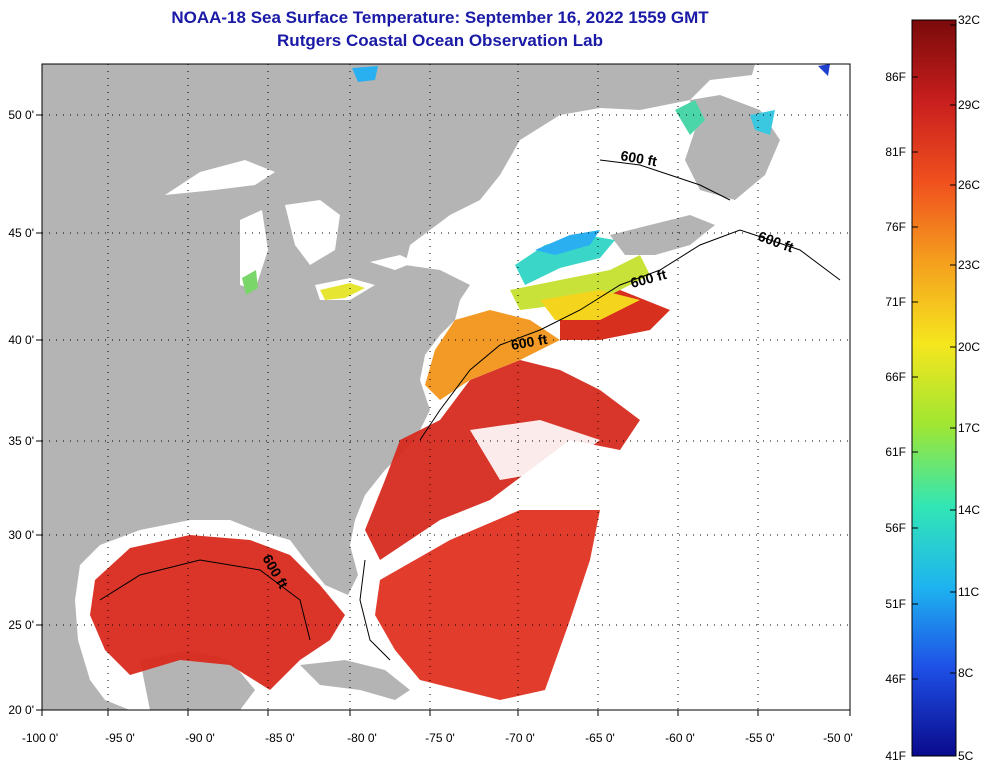 Image resolution: width=984 pixels, height=770 pixels. What do you see at coordinates (966, 673) in the screenshot?
I see `celsius-label: 8C` at bounding box center [966, 673].